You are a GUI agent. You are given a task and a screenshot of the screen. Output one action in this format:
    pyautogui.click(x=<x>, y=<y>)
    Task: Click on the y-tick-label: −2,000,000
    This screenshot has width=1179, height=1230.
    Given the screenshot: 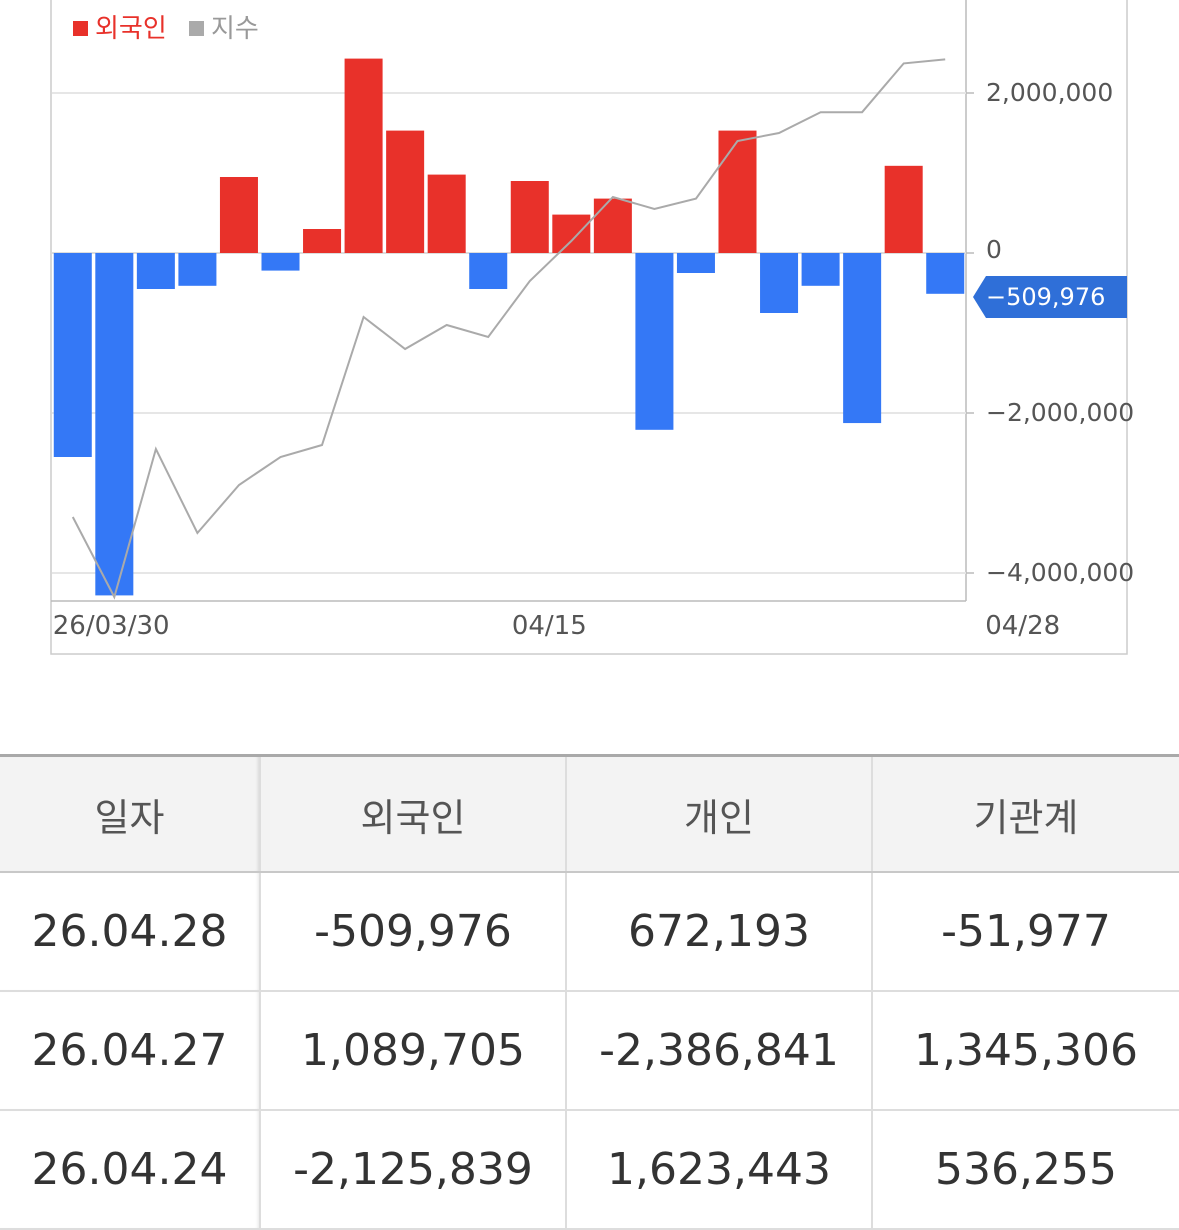 What is the action you would take?
    pyautogui.click(x=1060, y=412)
    